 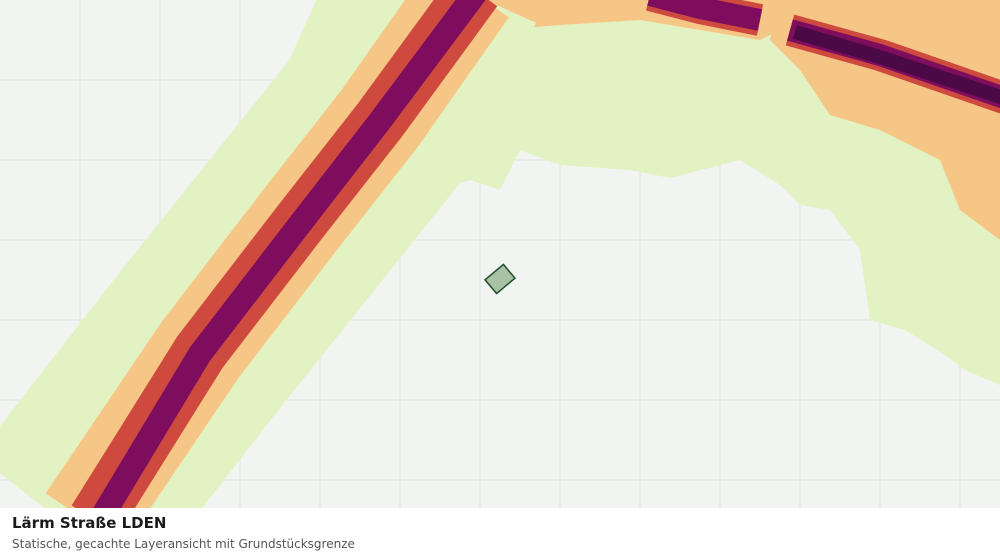 What do you see at coordinates (89, 523) in the screenshot?
I see `map-title: Lärm Straße LDEN` at bounding box center [89, 523].